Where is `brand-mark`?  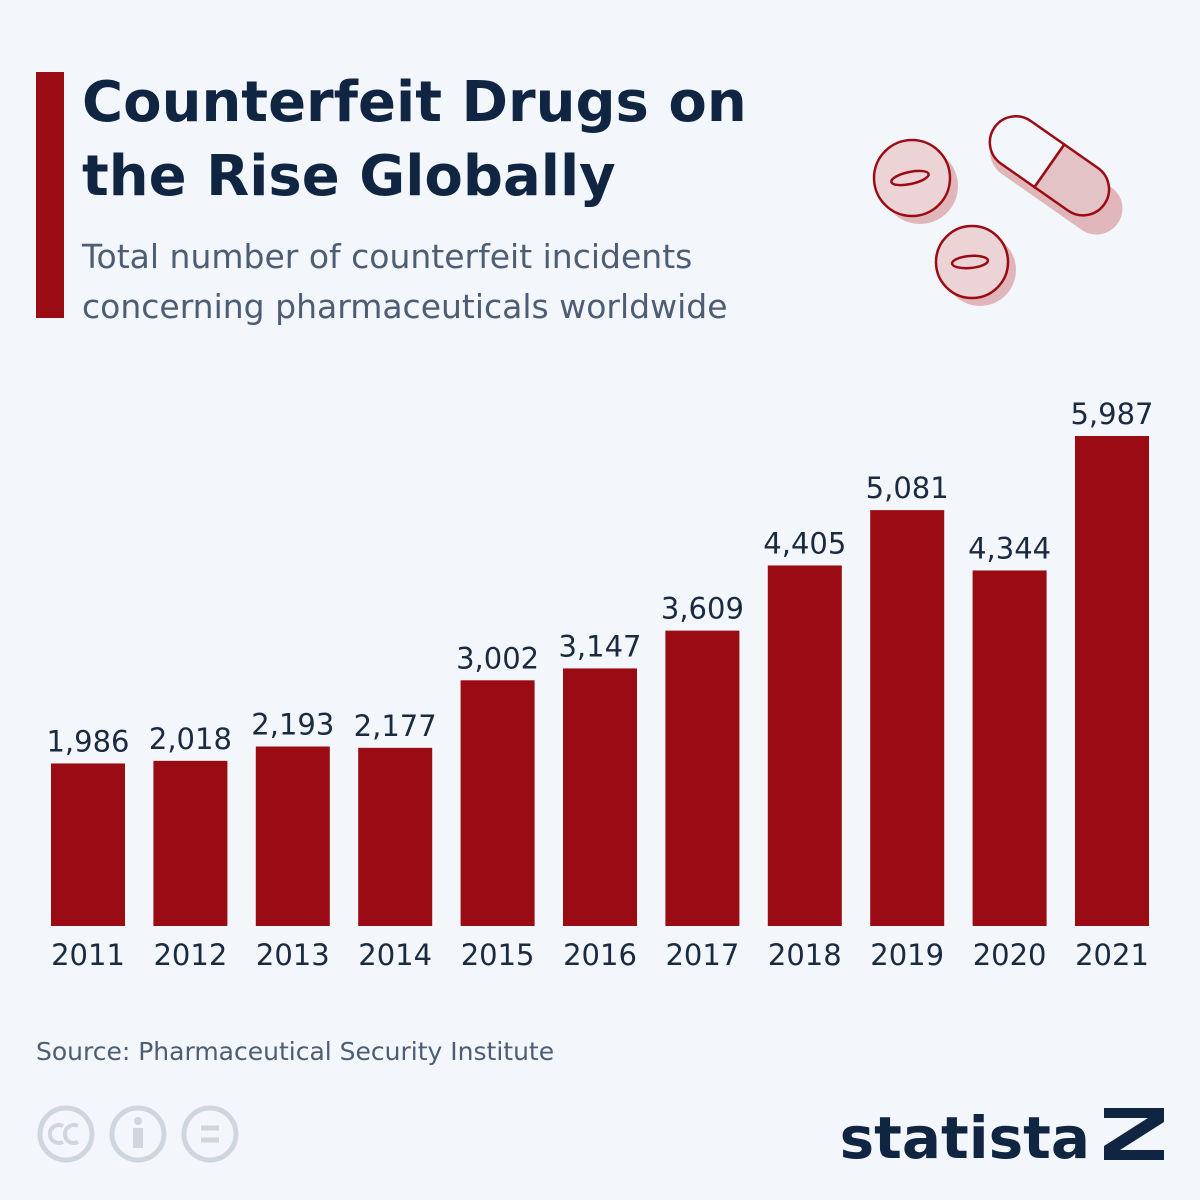 brand-mark is located at coordinates (1134, 1134).